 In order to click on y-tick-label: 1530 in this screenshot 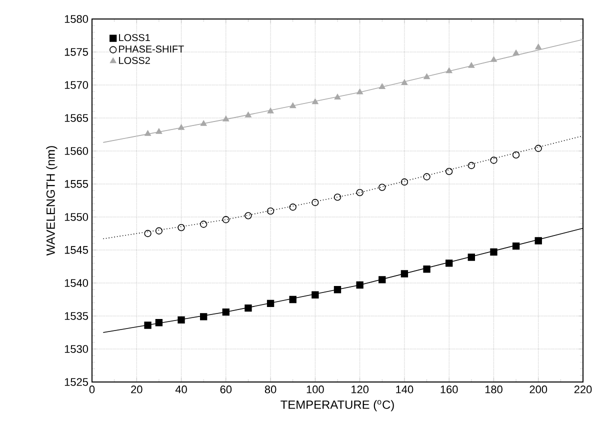, I will do `click(76, 349)`.